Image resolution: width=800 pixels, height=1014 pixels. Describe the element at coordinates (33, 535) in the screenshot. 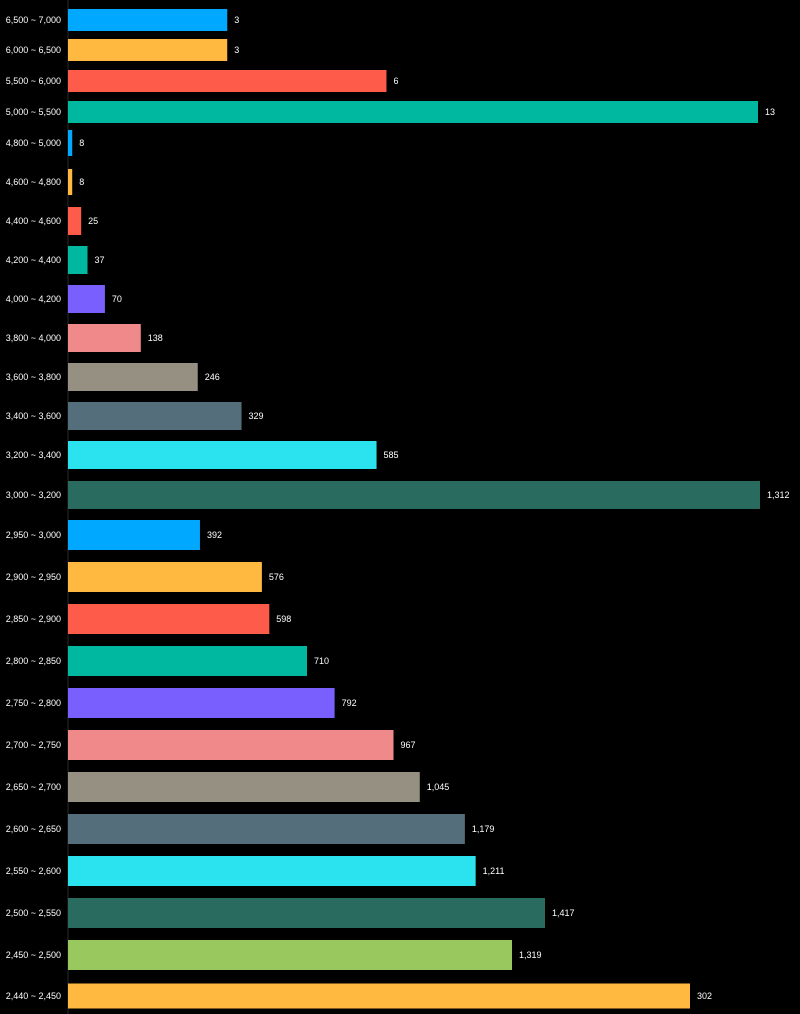

I see `tick-label-14: 2,950 ~ 3,000` at that location.